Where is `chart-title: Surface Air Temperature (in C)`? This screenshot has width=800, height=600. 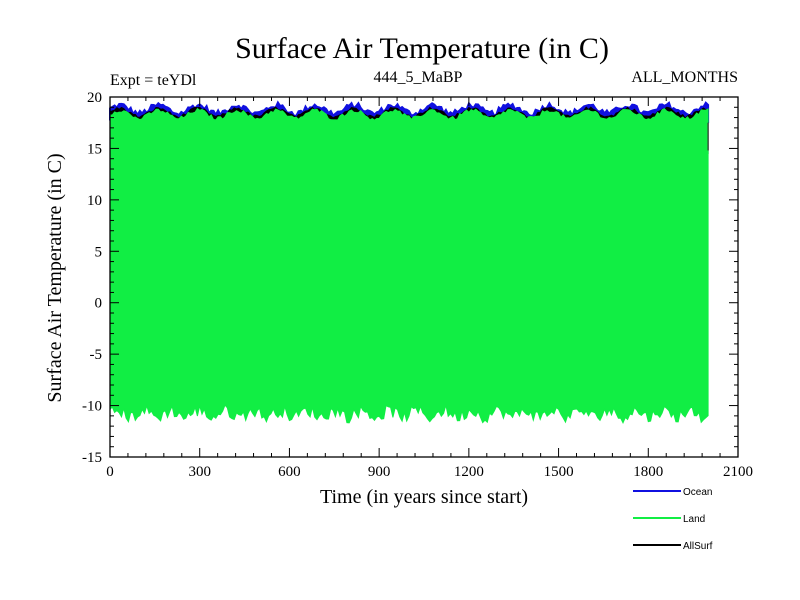
chart-title: Surface Air Temperature (in C) is located at coordinates (422, 48).